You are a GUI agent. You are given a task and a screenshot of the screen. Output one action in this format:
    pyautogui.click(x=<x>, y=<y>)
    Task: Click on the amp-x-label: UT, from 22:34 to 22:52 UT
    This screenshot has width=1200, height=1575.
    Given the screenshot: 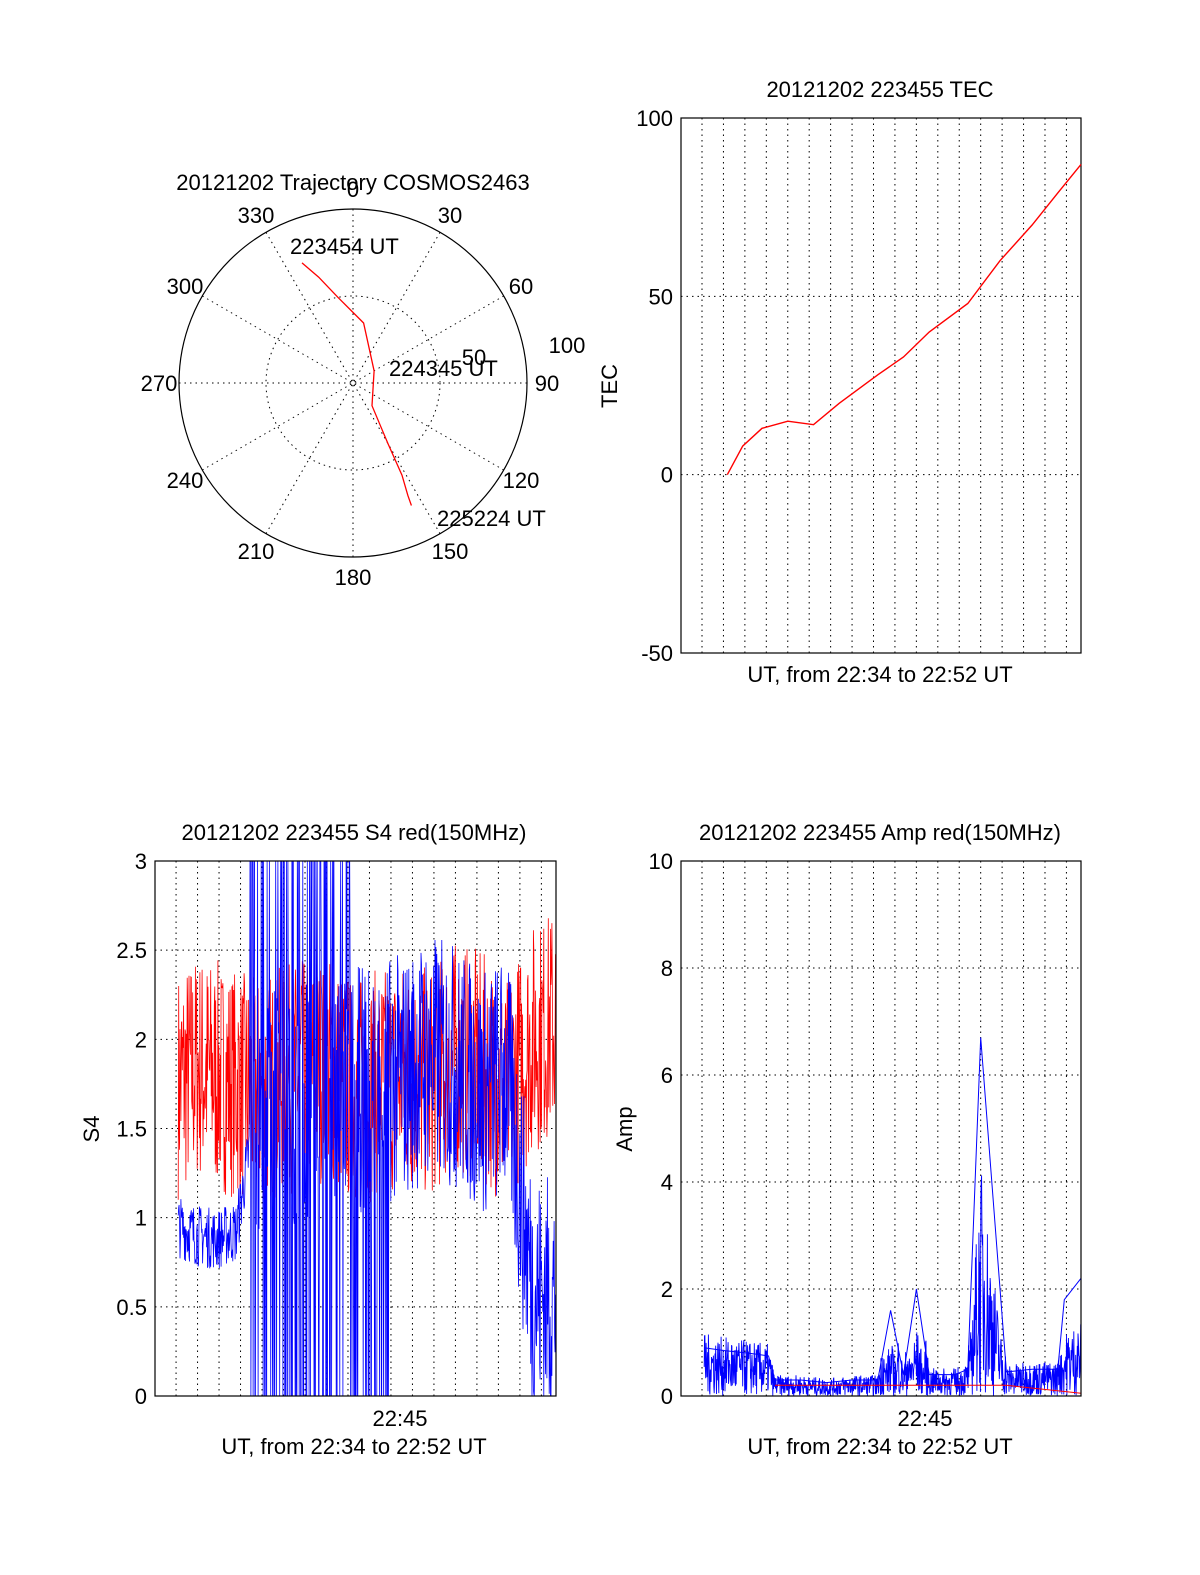 What is the action you would take?
    pyautogui.click(x=879, y=1446)
    